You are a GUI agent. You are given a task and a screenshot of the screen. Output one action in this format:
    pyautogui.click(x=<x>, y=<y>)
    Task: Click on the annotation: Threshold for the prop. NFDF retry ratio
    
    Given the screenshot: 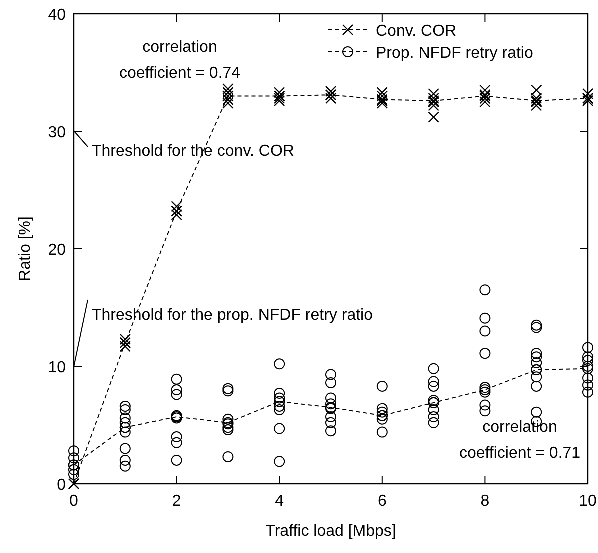 What is the action you would take?
    pyautogui.click(x=233, y=315)
    